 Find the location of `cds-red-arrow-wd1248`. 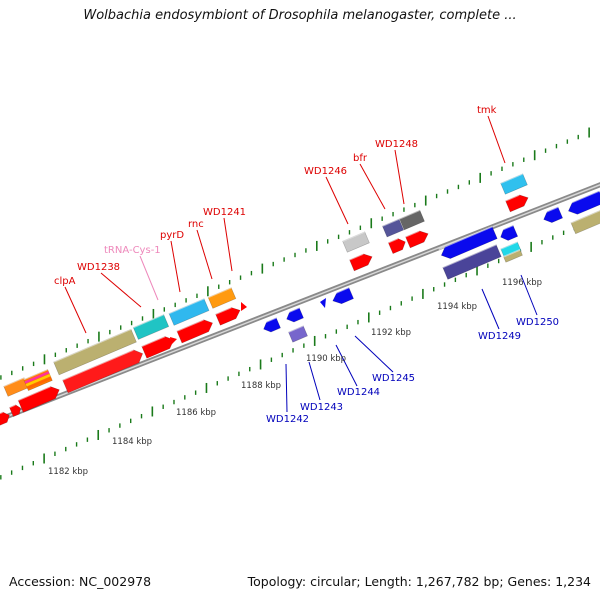

cds-red-arrow-wd1248 is located at coordinates (418, 238).